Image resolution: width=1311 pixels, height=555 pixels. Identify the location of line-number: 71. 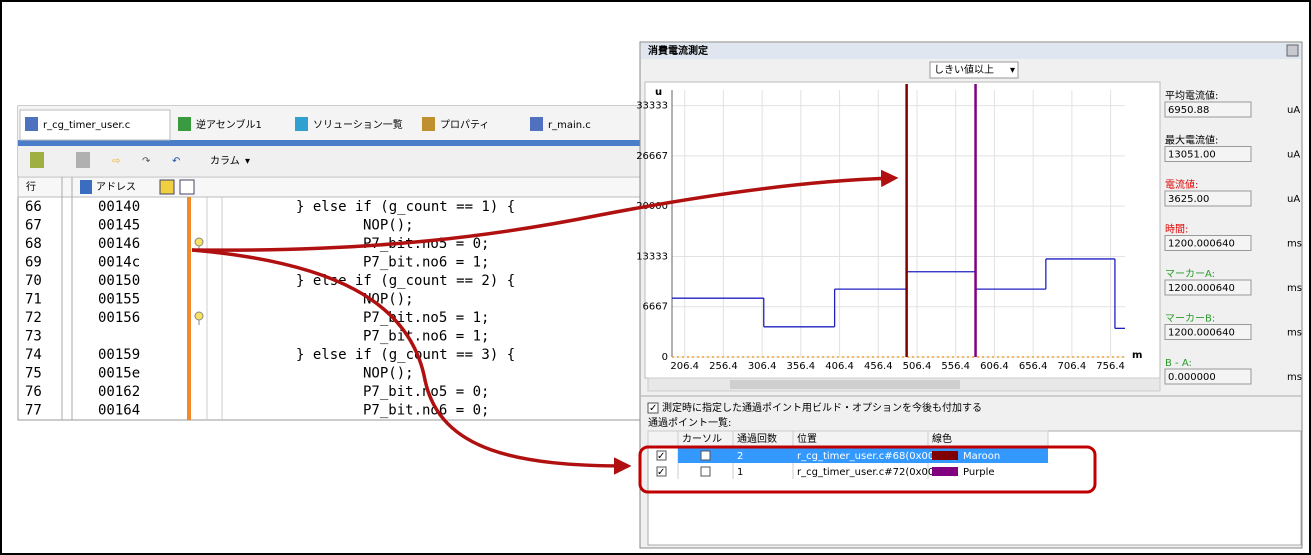
(33, 300).